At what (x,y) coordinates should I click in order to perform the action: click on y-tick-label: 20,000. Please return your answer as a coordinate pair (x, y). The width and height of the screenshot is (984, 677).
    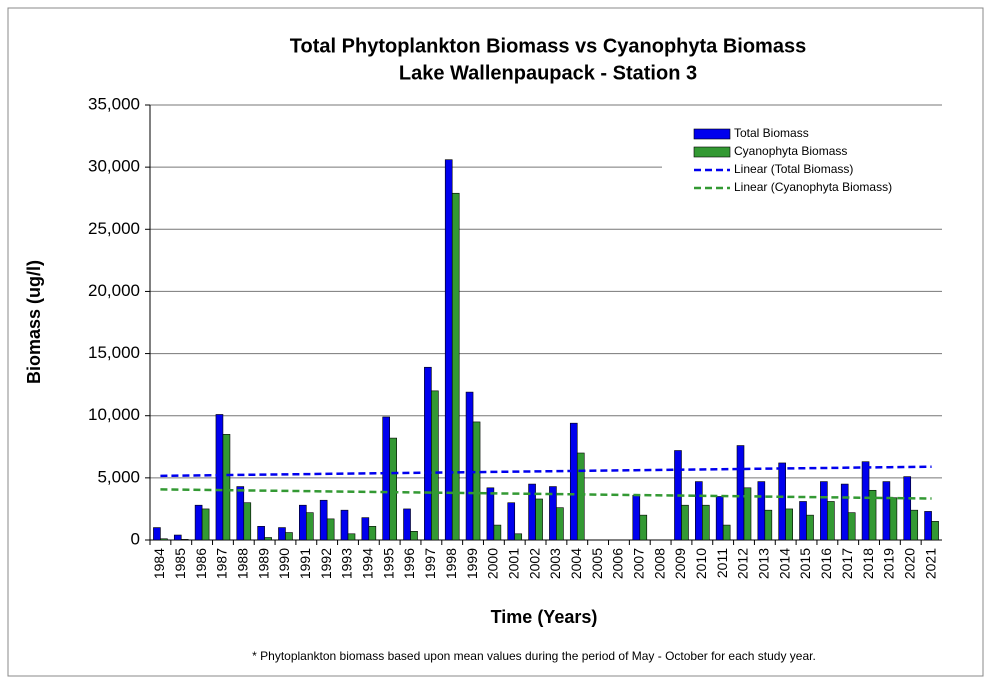
    Looking at the image, I should click on (114, 290).